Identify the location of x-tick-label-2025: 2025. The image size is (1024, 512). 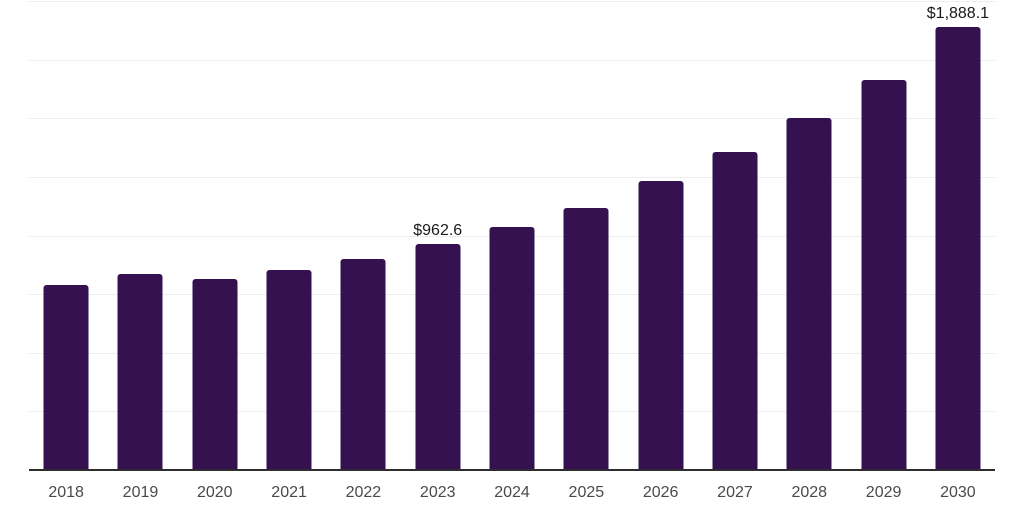
(586, 492).